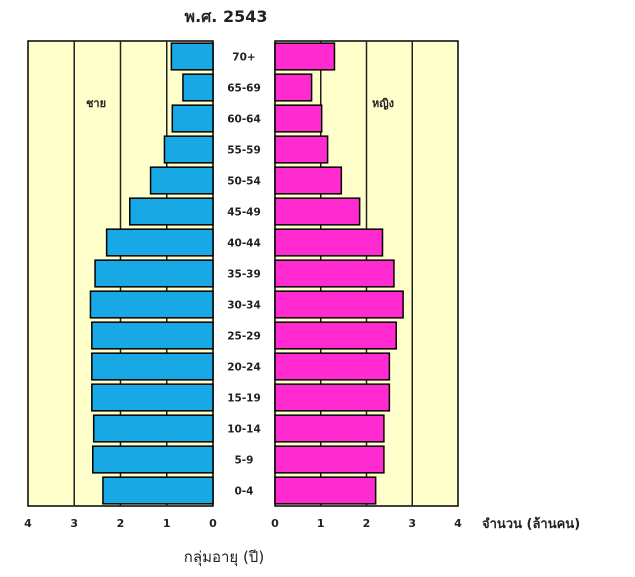 The image size is (635, 577). Describe the element at coordinates (244, 244) in the screenshot. I see `age-group-label: 40-44` at that location.